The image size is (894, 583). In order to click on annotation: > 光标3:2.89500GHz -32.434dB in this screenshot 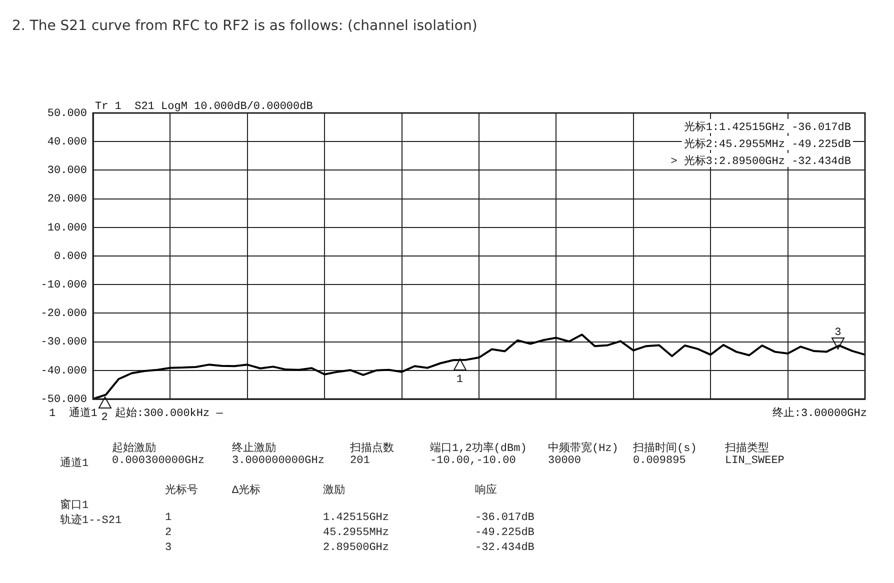, I will do `click(761, 161)`.